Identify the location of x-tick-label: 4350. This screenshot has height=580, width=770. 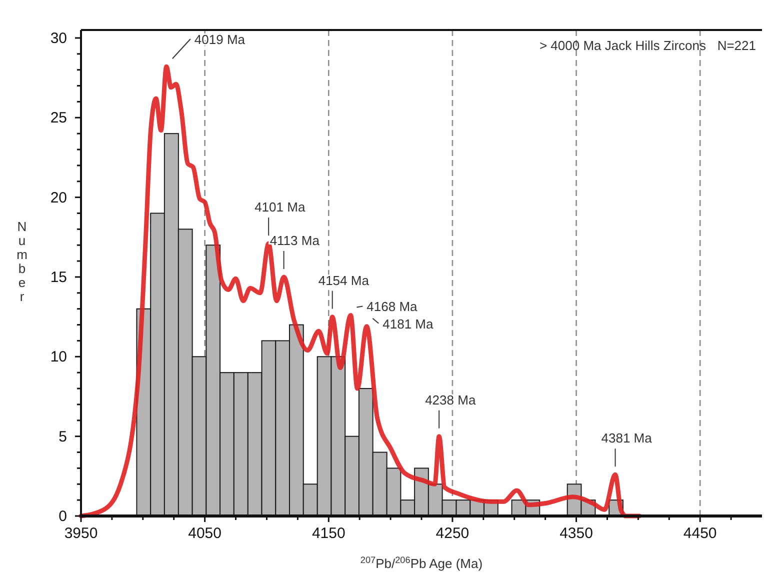
(576, 533).